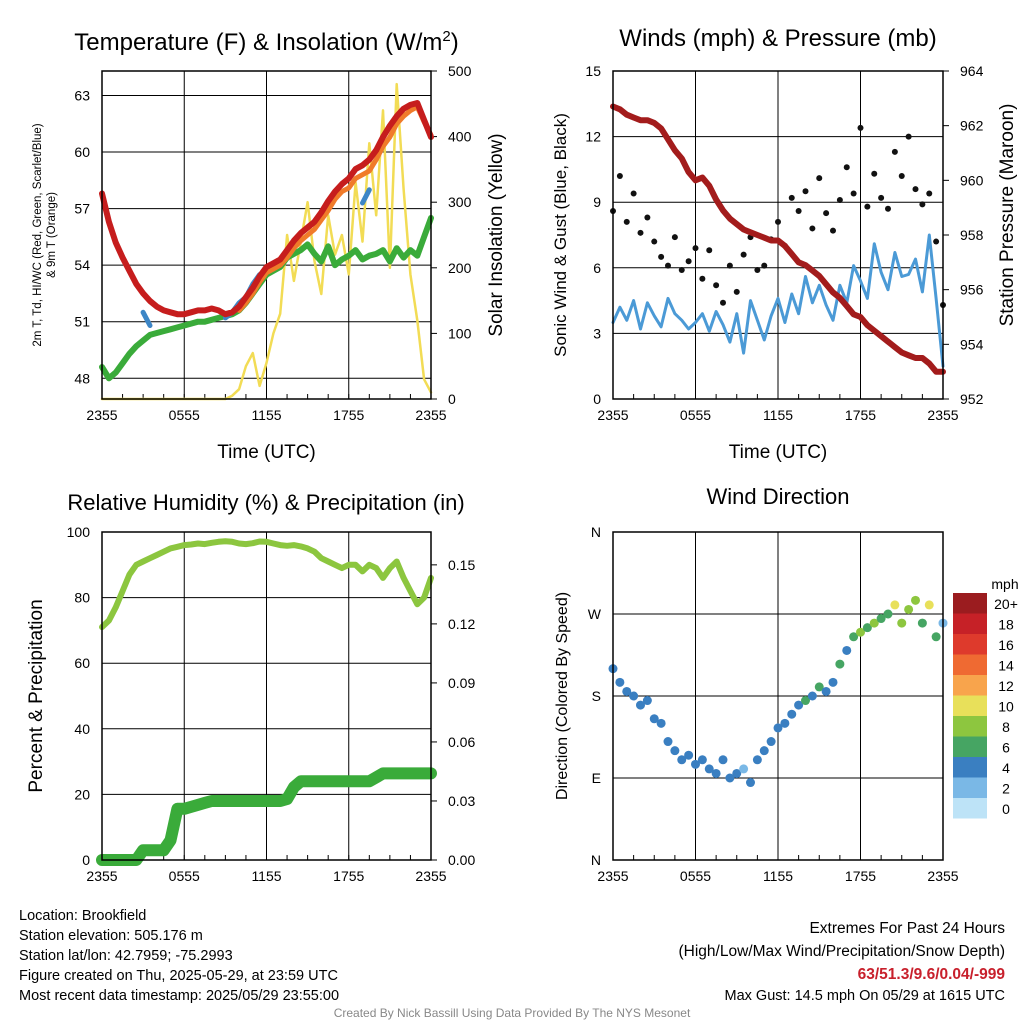 This screenshot has width=1024, height=1024. I want to click on wdir-legend-title: mph, so click(1004, 584).